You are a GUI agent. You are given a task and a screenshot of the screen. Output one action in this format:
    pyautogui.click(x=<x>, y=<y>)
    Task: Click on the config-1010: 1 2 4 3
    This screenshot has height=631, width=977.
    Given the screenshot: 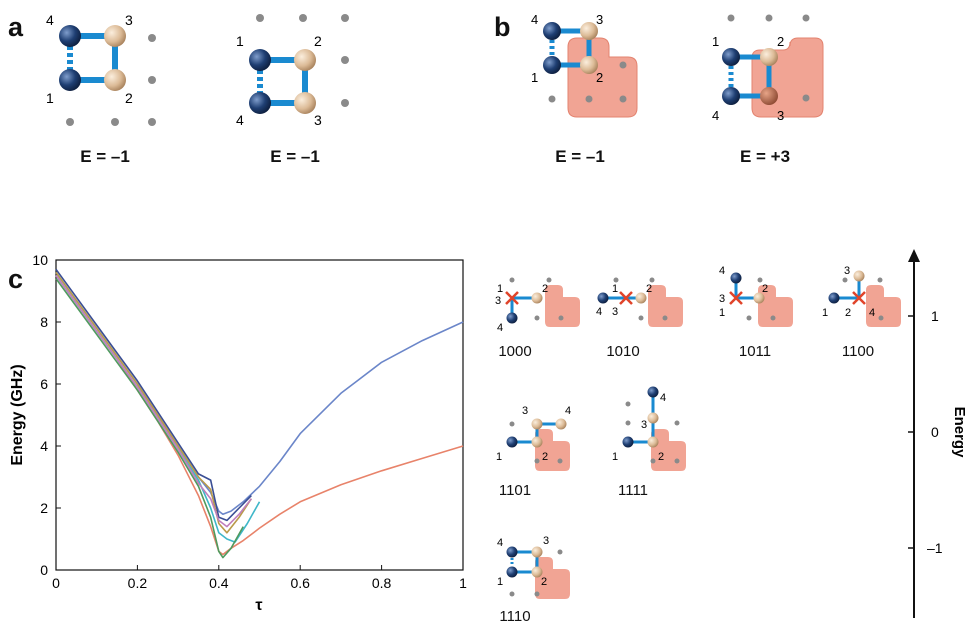 What is the action you would take?
    pyautogui.click(x=639, y=302)
    